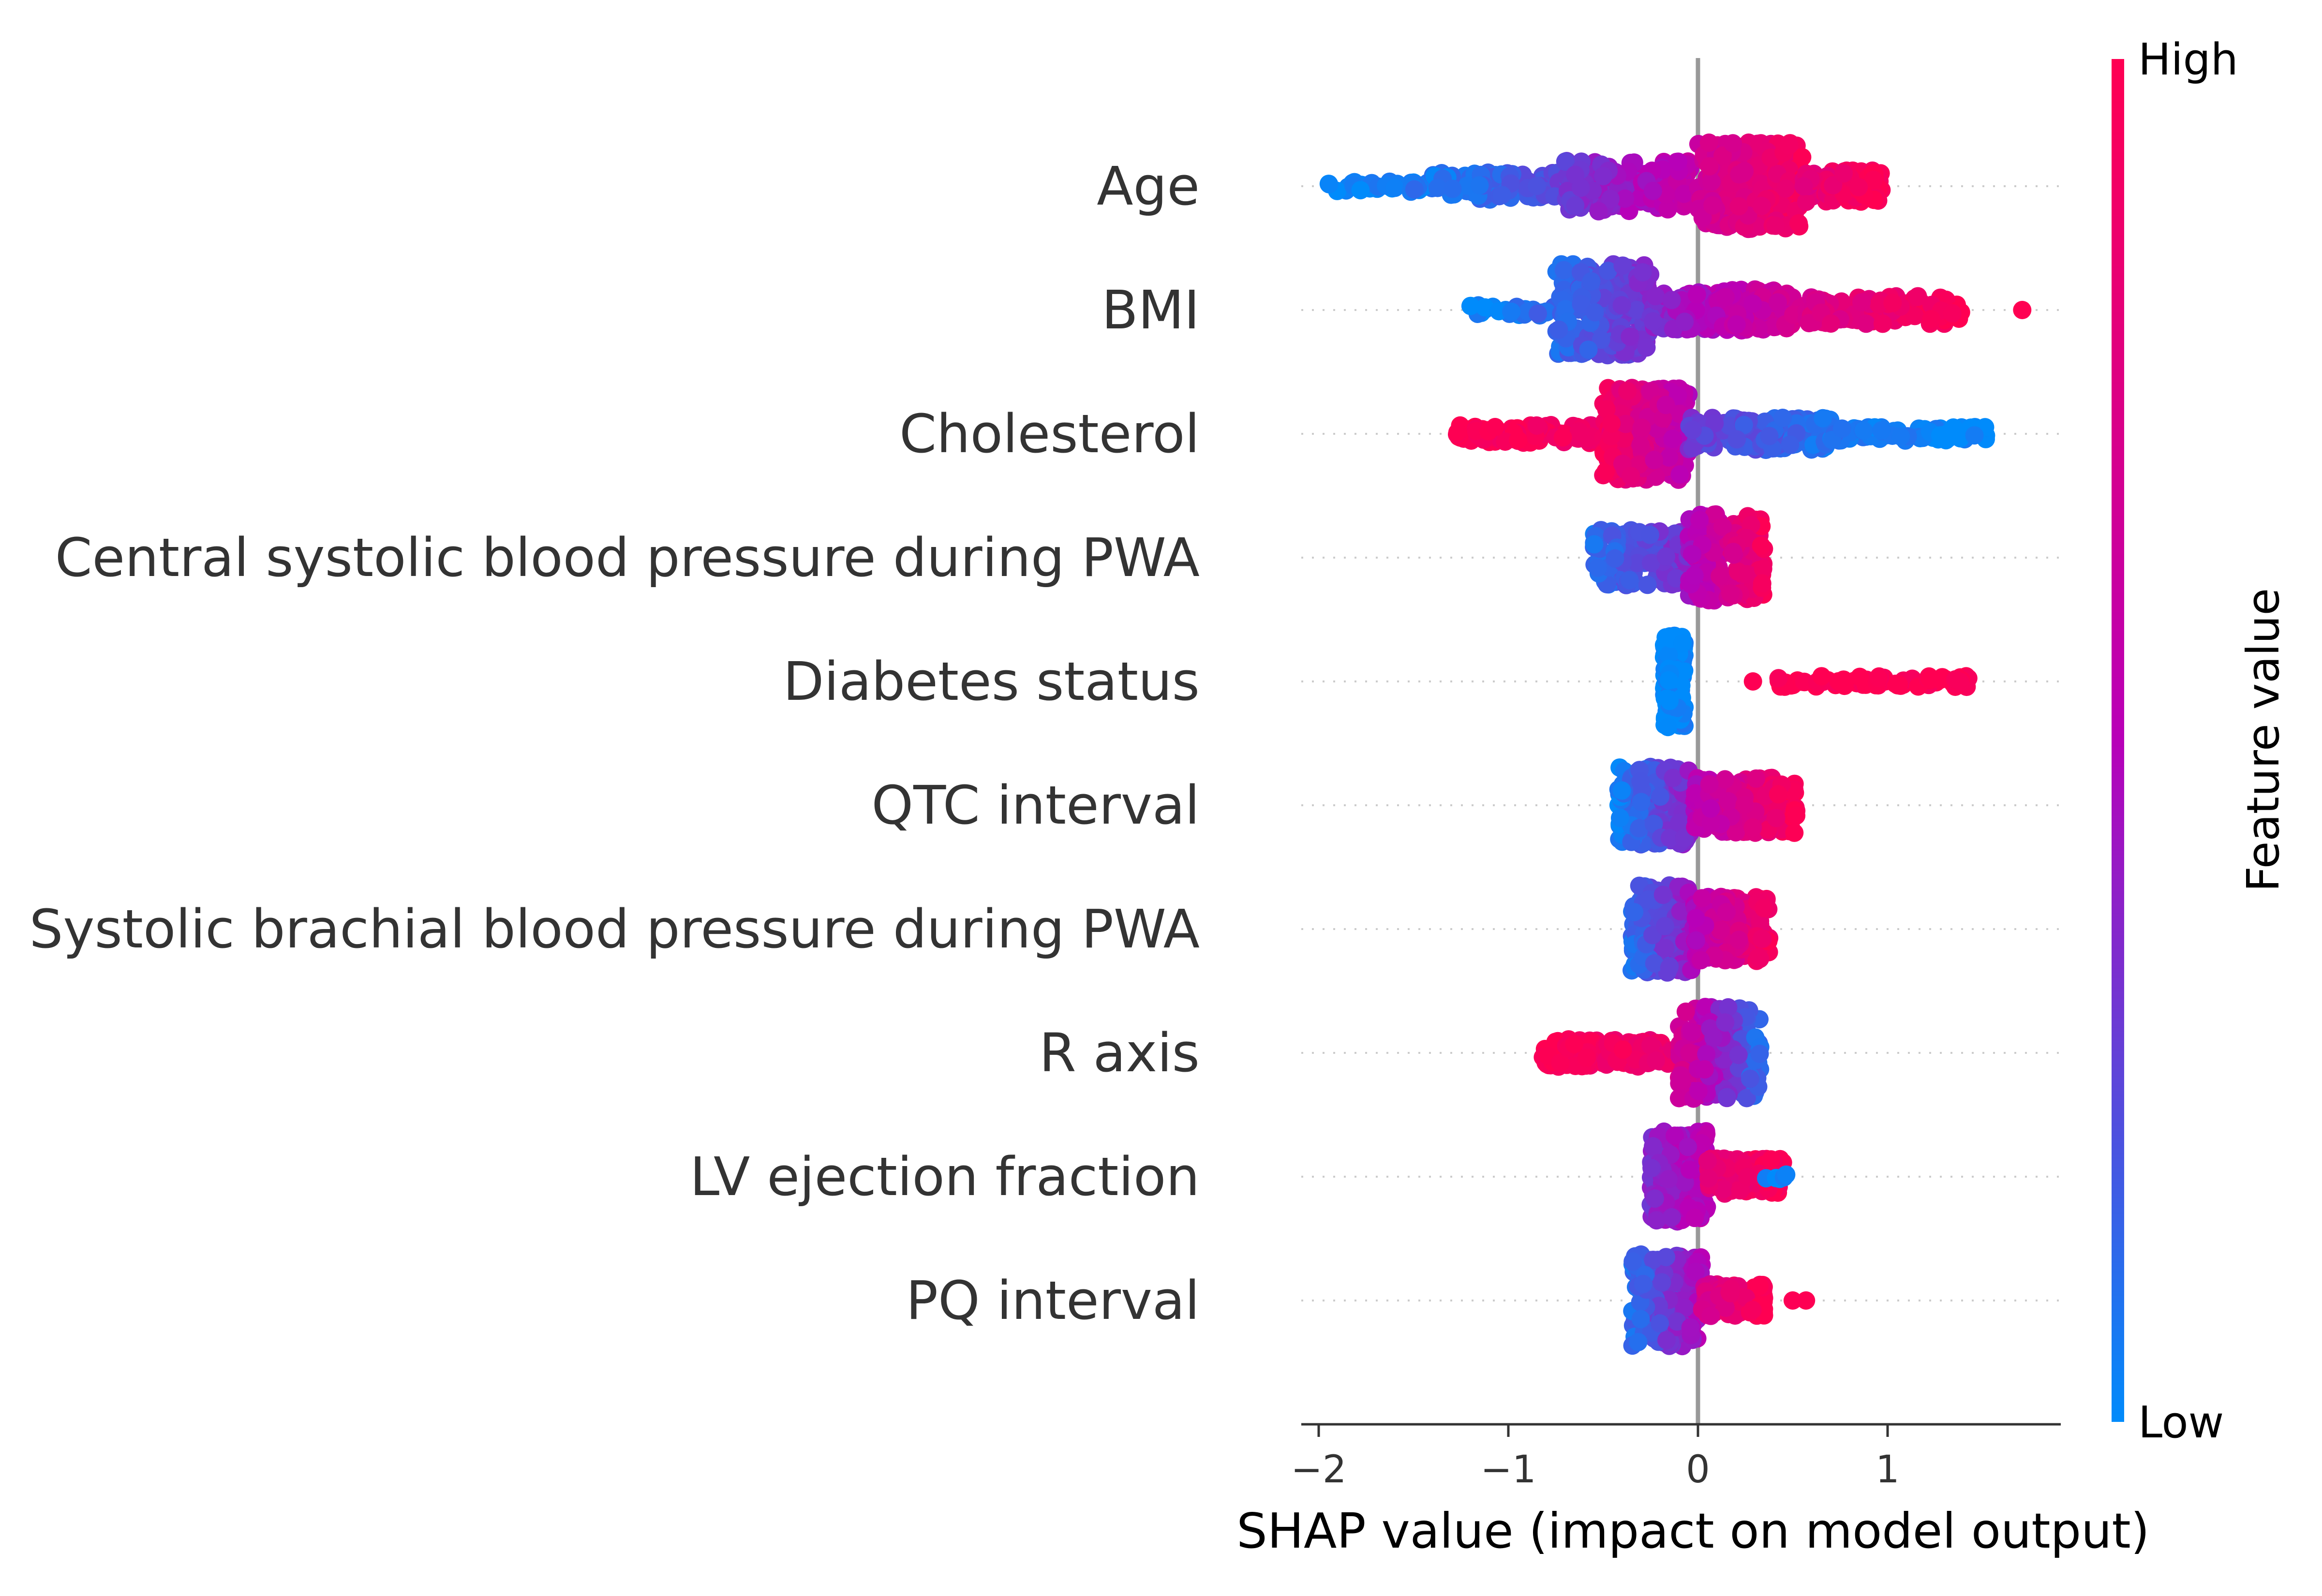 This screenshot has height=1596, width=2322. Describe the element at coordinates (945, 1177) in the screenshot. I see `feature-label: LV ejection fraction` at that location.